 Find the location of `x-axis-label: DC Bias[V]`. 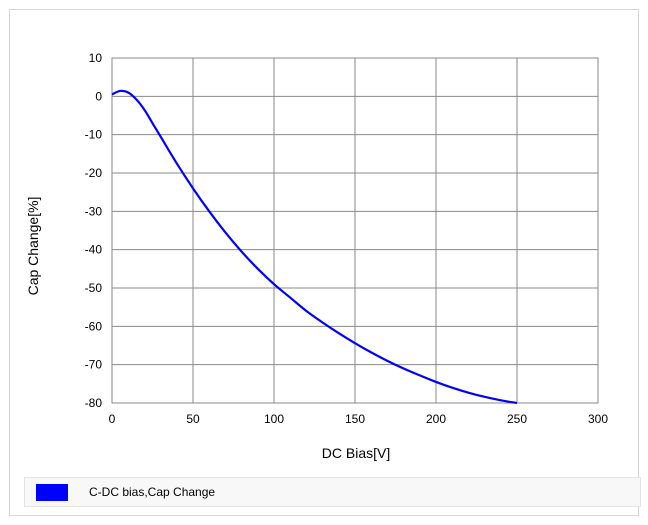

x-axis-label: DC Bias[V] is located at coordinates (356, 453).